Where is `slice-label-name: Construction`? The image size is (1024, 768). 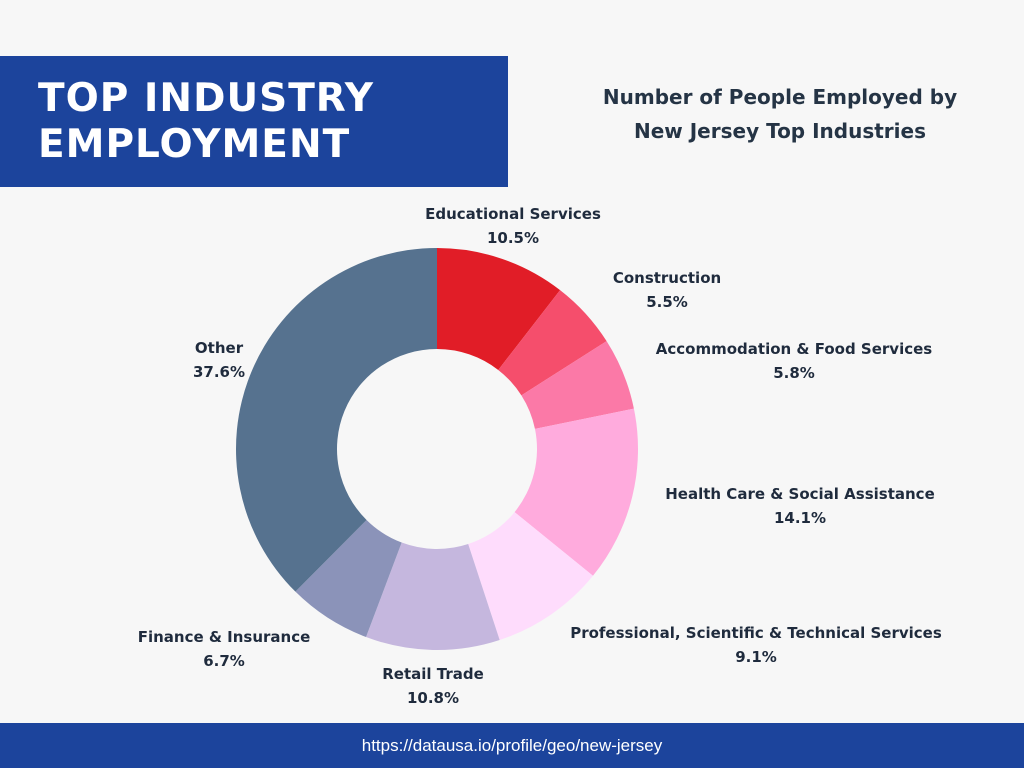
slice-label-name: Construction is located at coordinates (667, 278).